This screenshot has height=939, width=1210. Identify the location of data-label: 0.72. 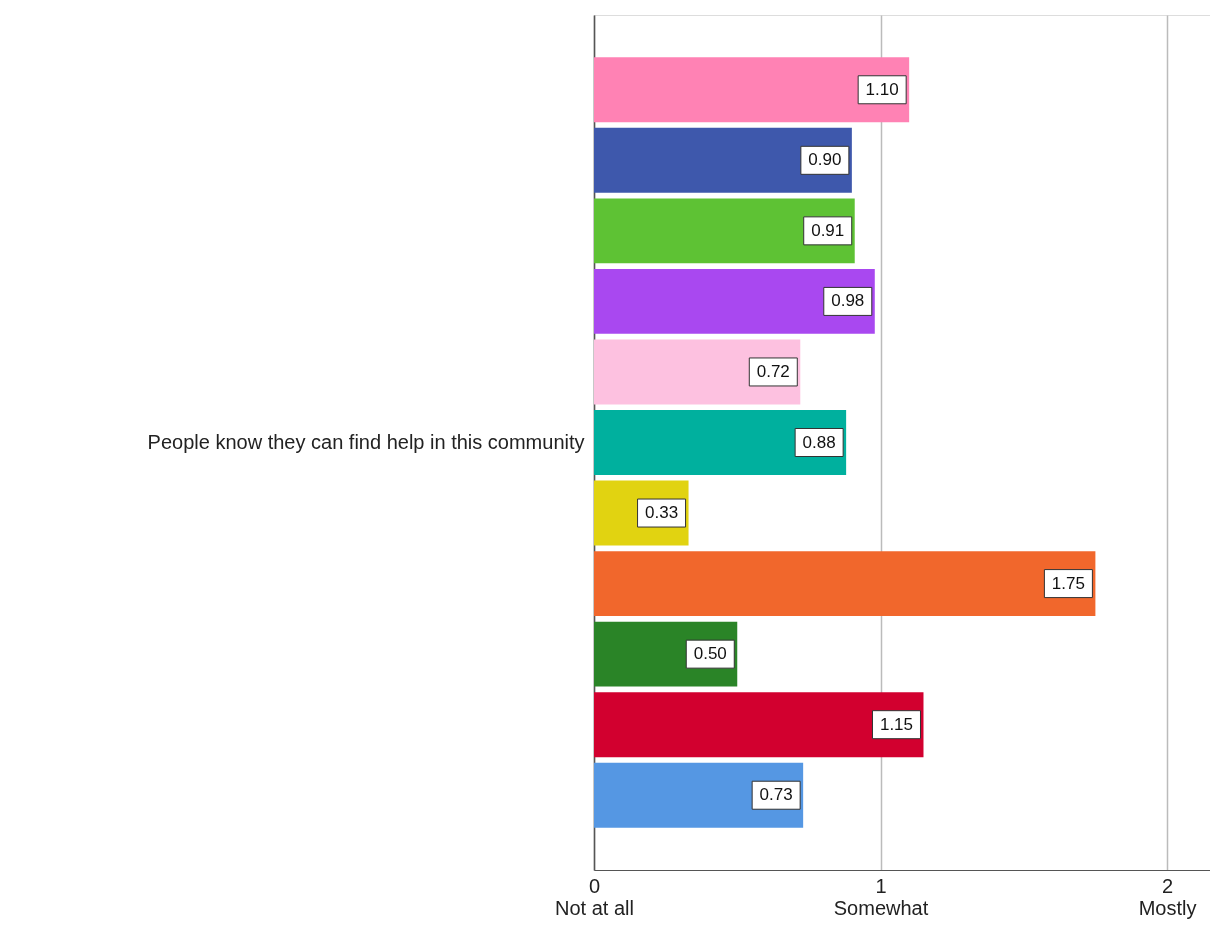
(773, 371).